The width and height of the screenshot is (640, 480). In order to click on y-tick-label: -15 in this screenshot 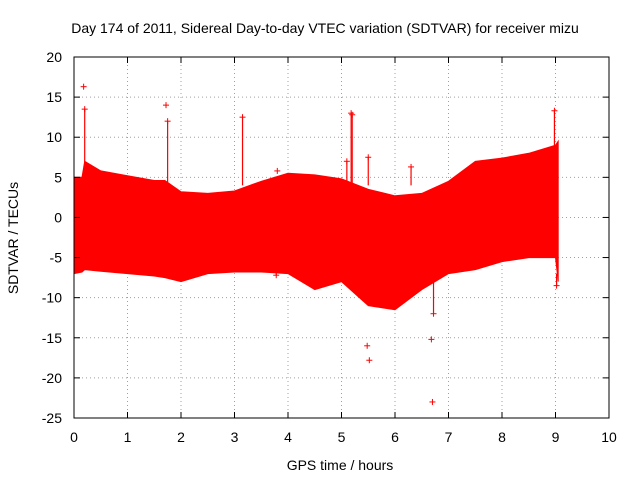, I will do `click(52, 338)`.